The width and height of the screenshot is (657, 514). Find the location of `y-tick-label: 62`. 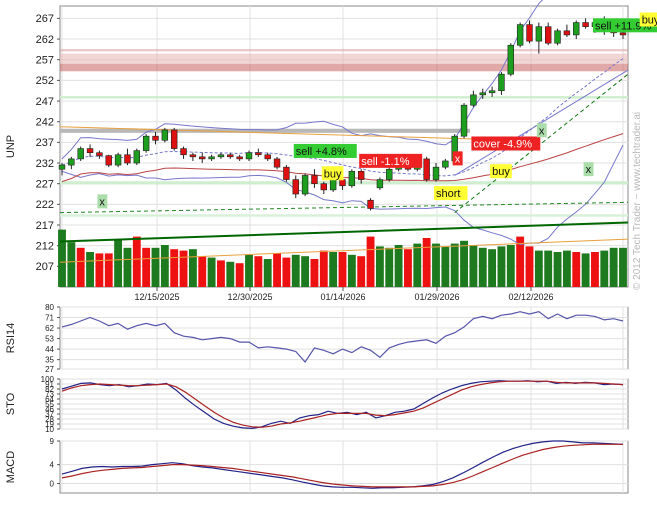

y-tick-label: 62 is located at coordinates (49, 328).